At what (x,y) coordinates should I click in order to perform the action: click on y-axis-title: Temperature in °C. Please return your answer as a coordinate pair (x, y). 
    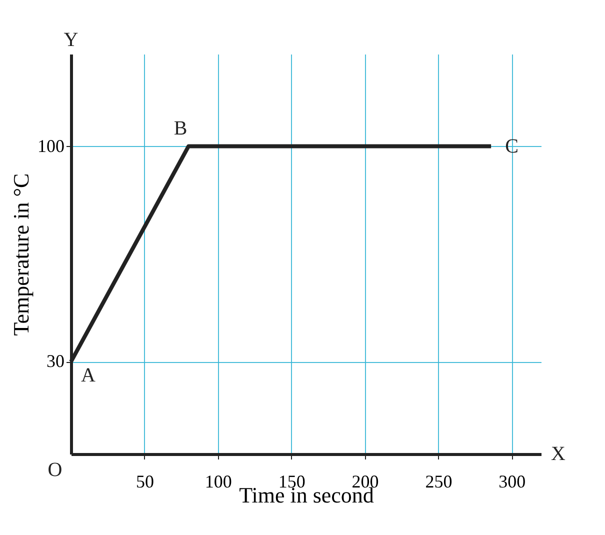
    Looking at the image, I should click on (21, 254).